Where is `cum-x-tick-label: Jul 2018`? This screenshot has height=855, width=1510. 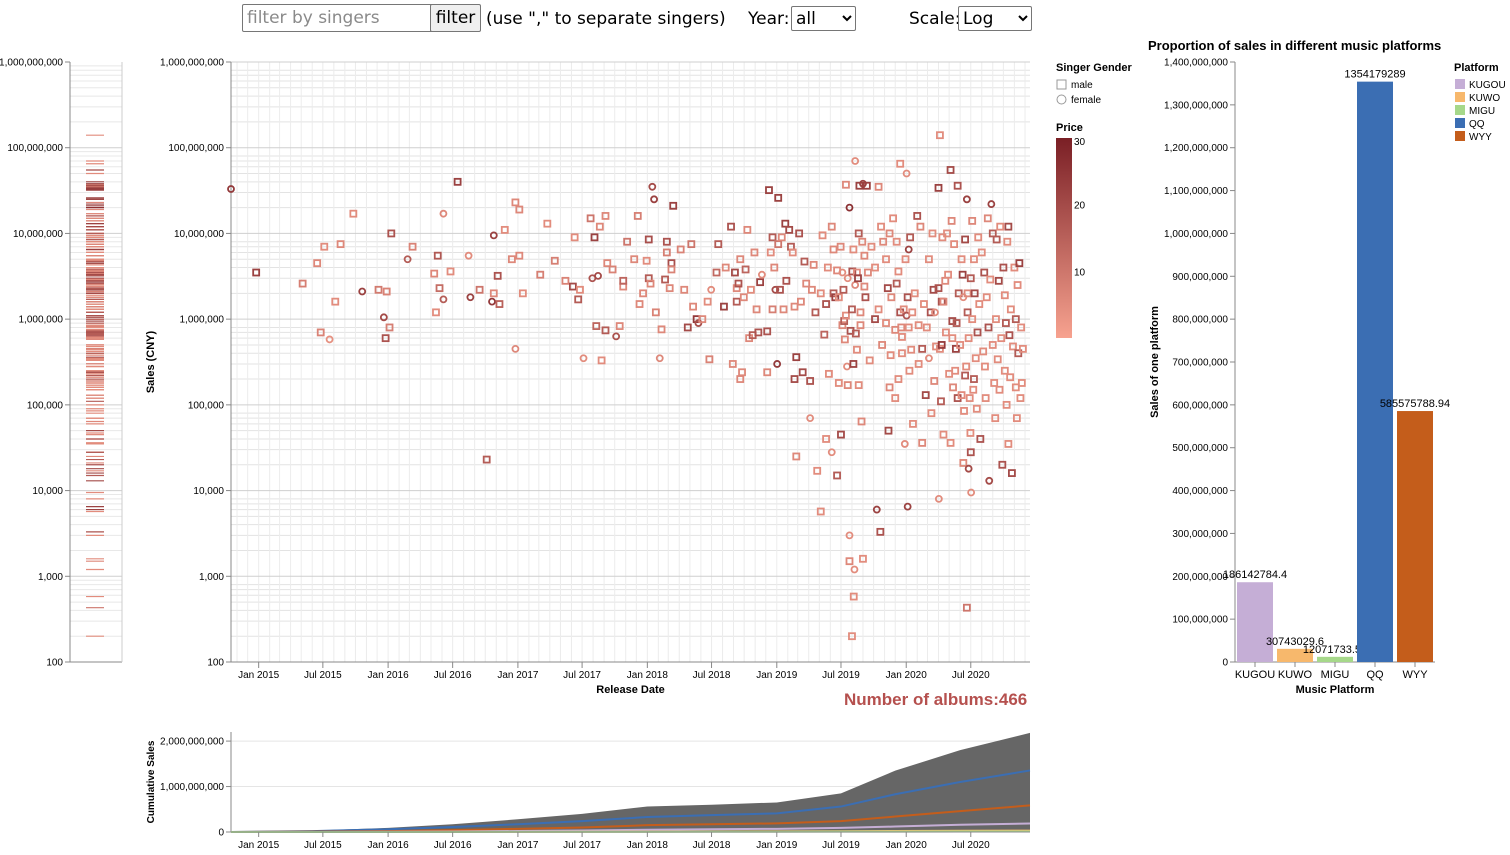
cum-x-tick-label: Jul 2018 is located at coordinates (712, 845).